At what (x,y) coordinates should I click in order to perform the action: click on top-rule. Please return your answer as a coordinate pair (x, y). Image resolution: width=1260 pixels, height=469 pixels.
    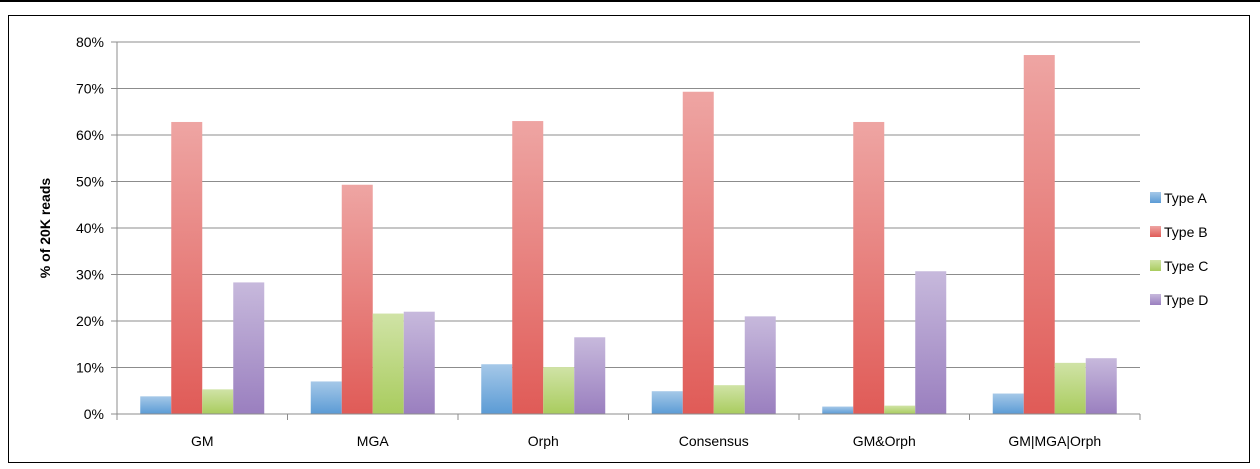
    Looking at the image, I should click on (630, 1).